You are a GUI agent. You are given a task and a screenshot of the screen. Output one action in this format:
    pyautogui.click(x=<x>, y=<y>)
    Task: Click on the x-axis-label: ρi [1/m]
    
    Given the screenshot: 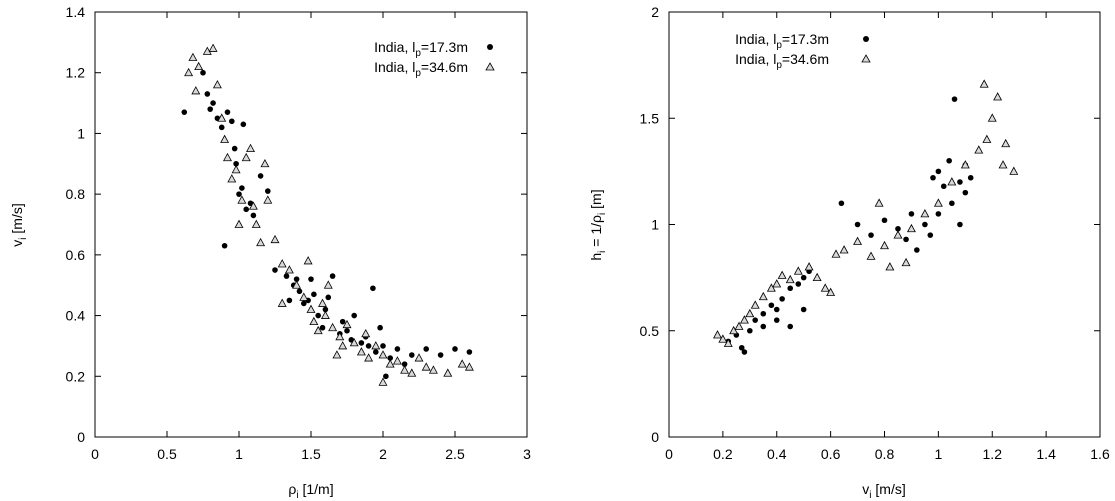 What is the action you would take?
    pyautogui.click(x=310, y=491)
    